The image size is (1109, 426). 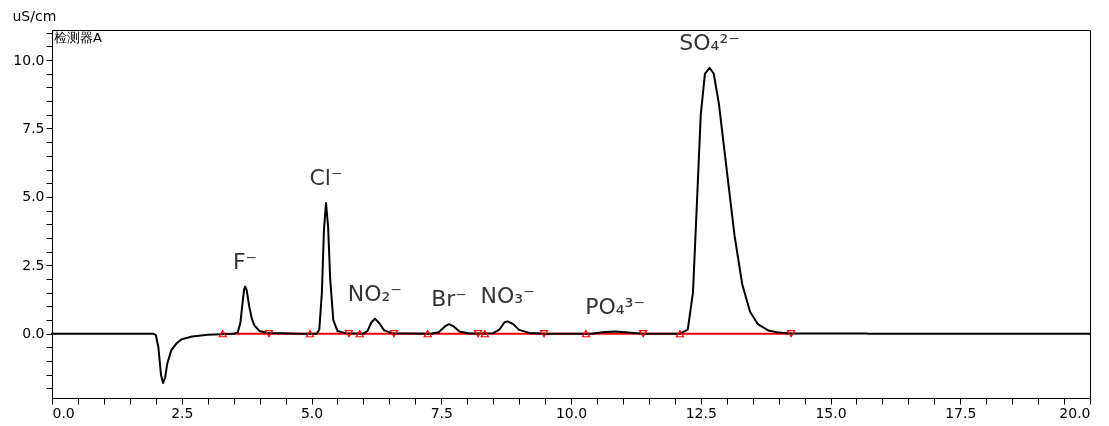 I want to click on annotation: Cl⁻, so click(x=326, y=177).